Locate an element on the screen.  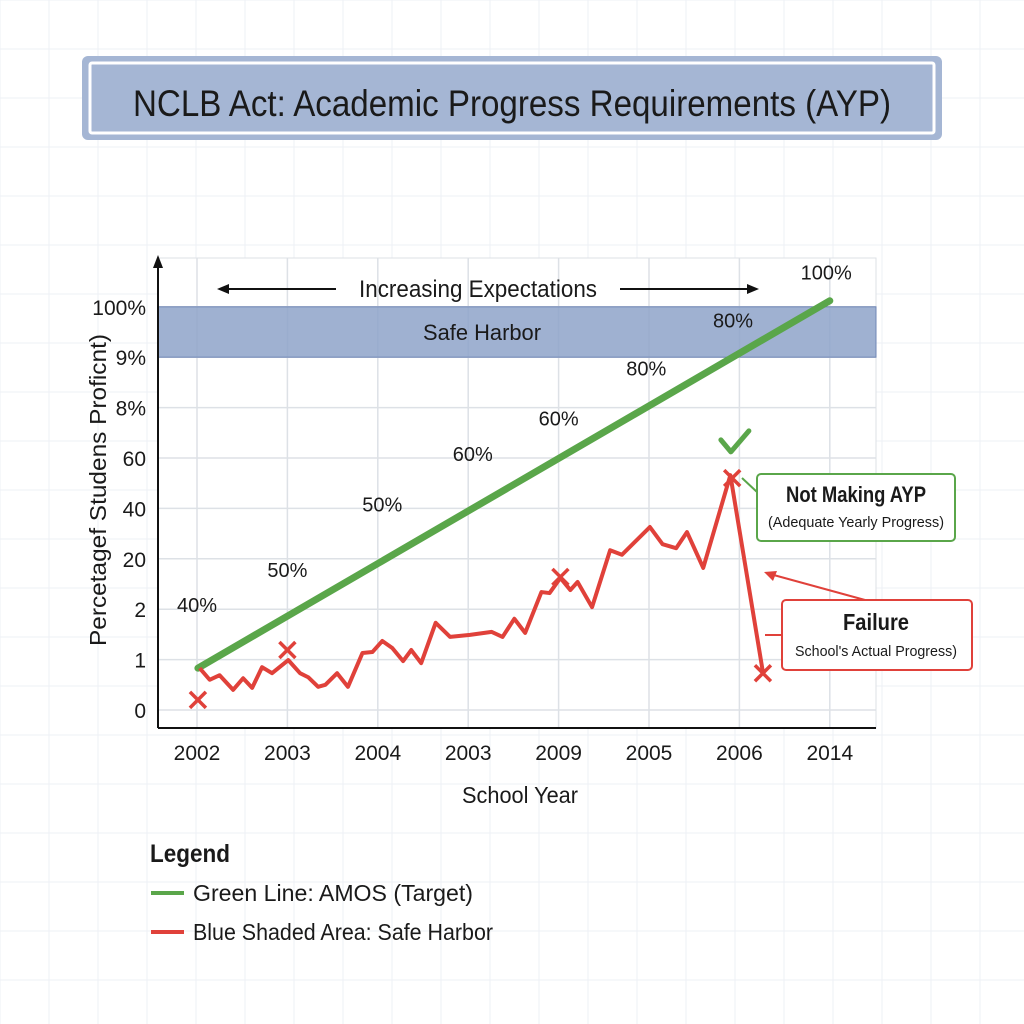
x-axis-label: School Year is located at coordinates (520, 795).